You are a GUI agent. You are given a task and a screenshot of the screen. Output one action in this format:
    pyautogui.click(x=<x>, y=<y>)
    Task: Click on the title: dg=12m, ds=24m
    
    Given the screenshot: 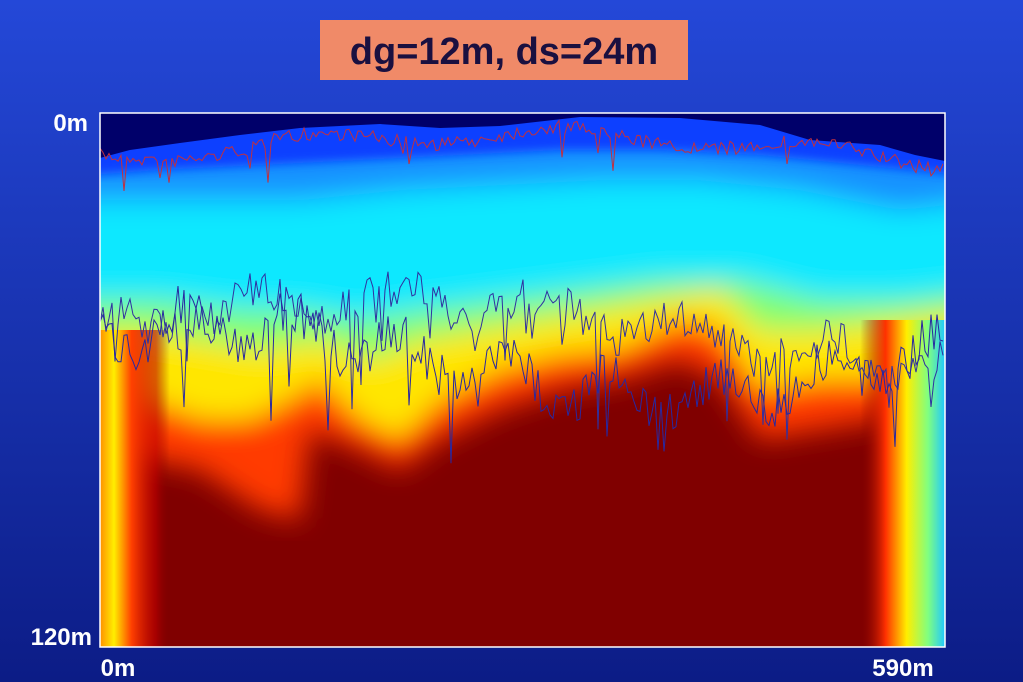 What is the action you would take?
    pyautogui.click(x=504, y=52)
    